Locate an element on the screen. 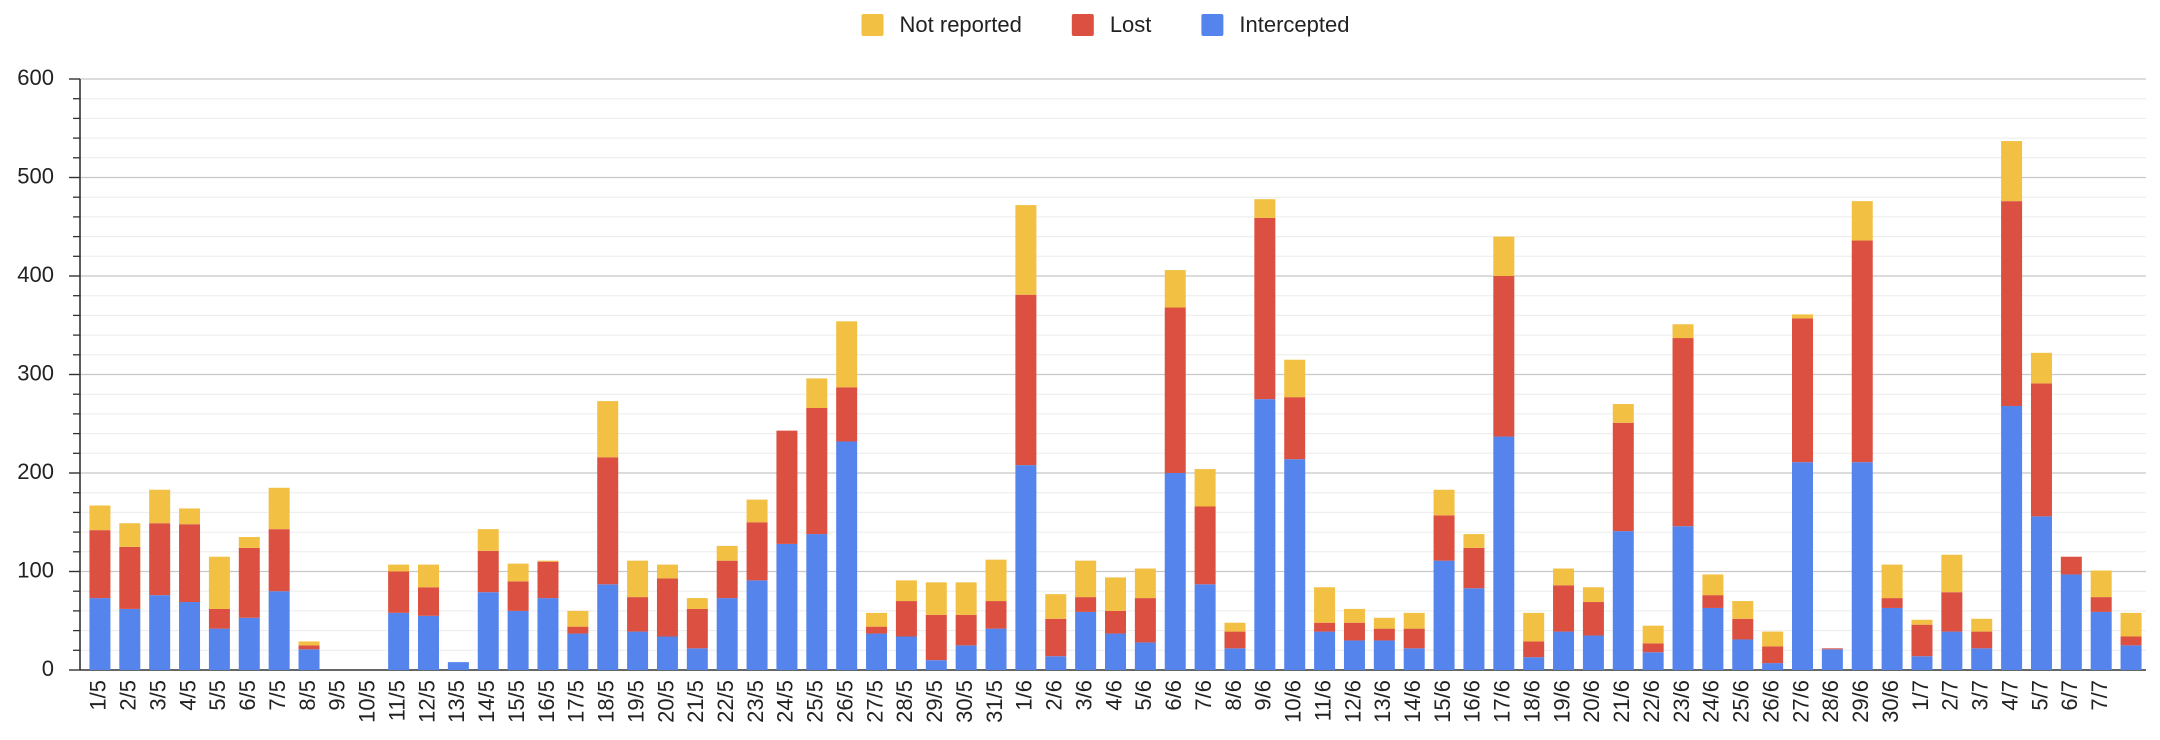 This screenshot has width=2160, height=740. legend: Not reported Lost Intercepted is located at coordinates (1105, 24).